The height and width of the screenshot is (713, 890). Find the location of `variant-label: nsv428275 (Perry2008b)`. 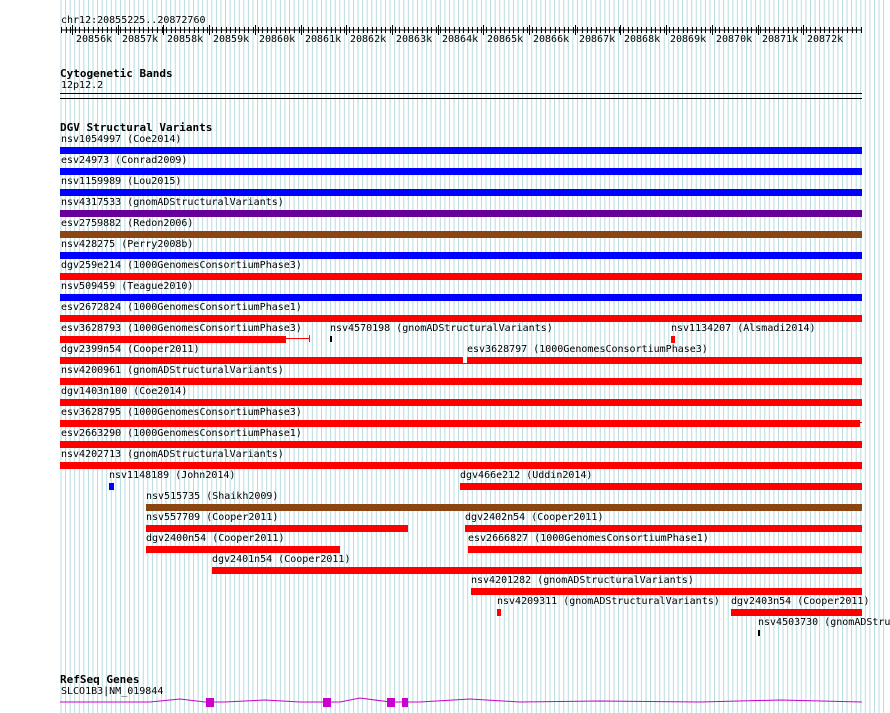

variant-label: nsv428275 (Perry2008b) is located at coordinates (127, 244).